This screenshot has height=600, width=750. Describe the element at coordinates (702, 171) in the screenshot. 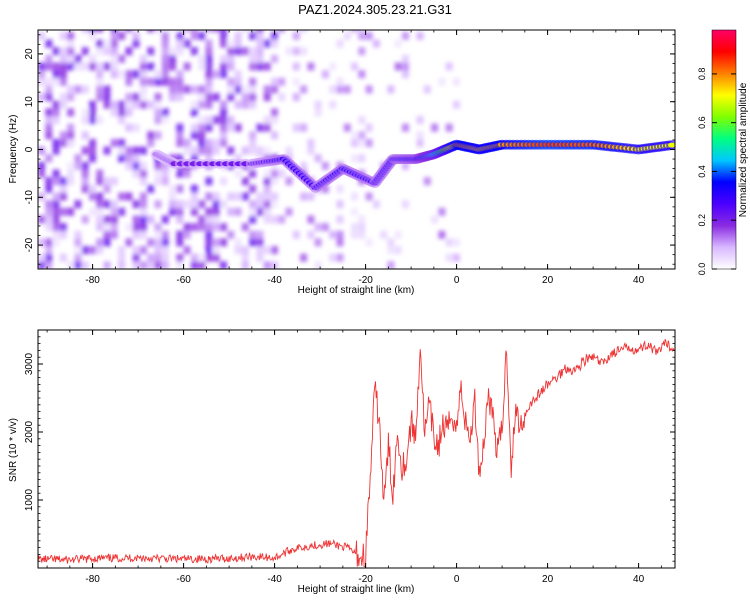

I see `colorbar-tick-label: 0.4` at that location.